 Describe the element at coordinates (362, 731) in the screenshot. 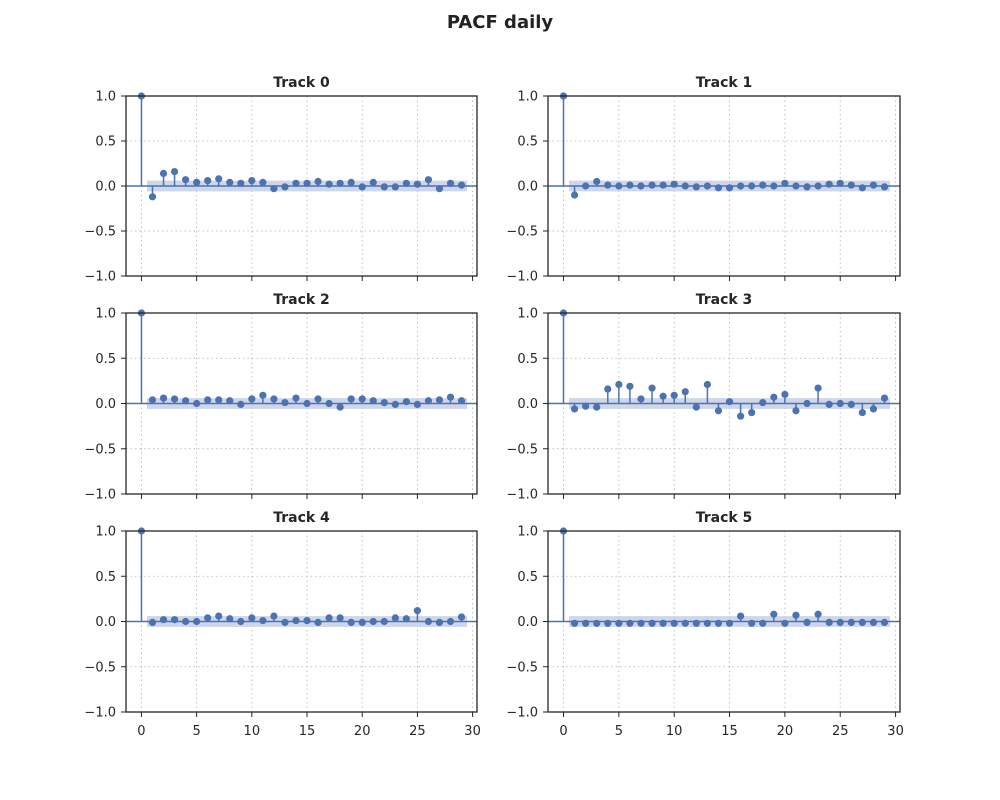

I see `x-tick-label: 20` at that location.